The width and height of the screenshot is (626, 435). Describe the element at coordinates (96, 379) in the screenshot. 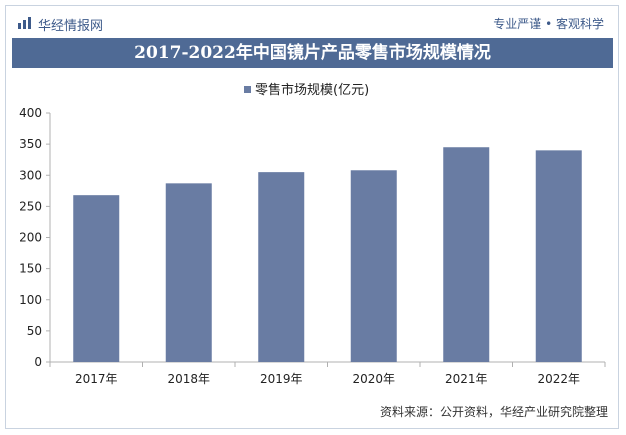

I see `x-tick-label: 2017年` at that location.